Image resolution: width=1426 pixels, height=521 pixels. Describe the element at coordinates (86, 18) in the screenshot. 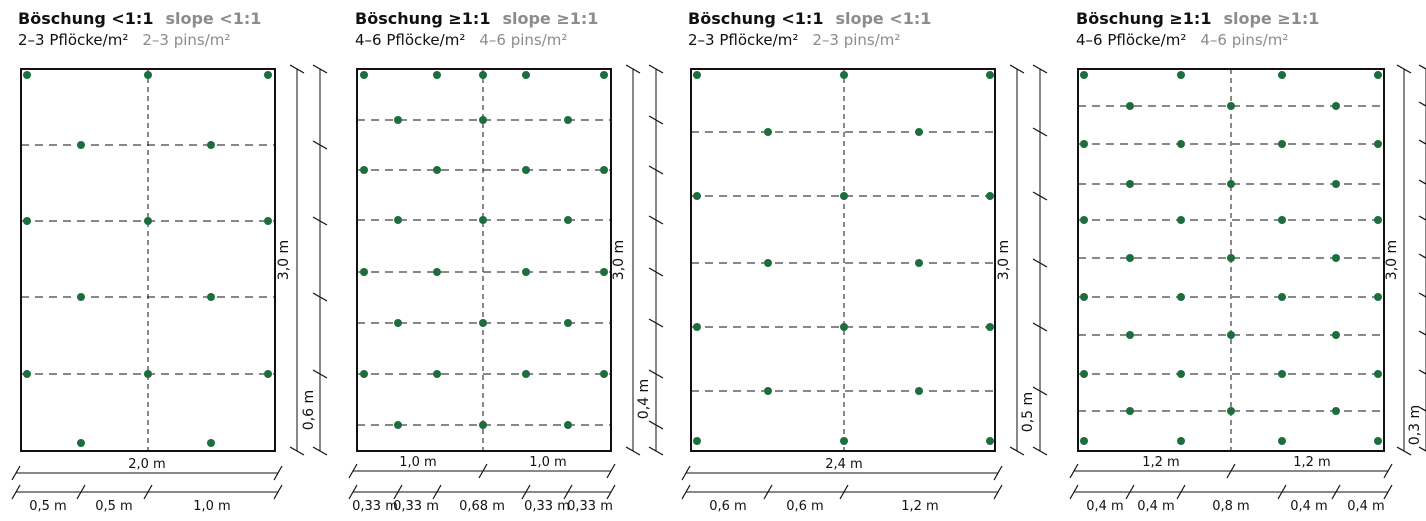

I see `panel-1-title-de: Böschung <1:1` at that location.